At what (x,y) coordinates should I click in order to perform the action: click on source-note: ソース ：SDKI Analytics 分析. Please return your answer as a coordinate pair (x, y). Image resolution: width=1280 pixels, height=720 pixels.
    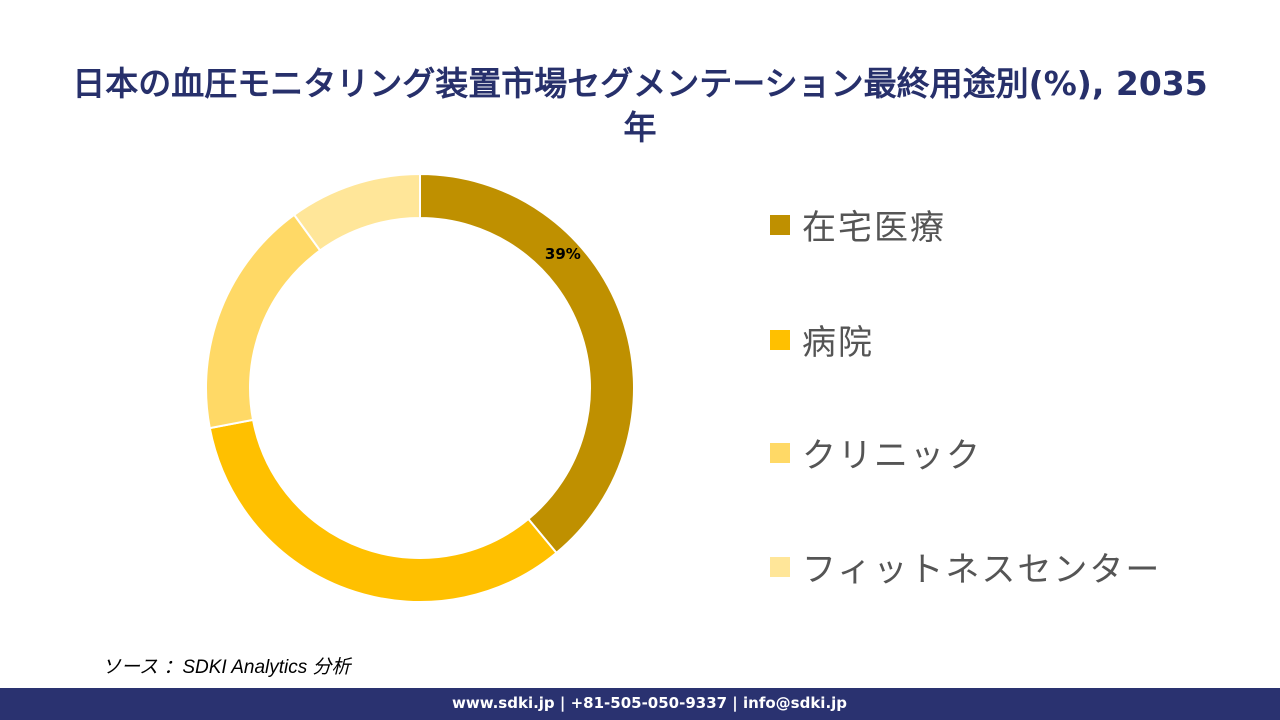
    Looking at the image, I should click on (226, 667).